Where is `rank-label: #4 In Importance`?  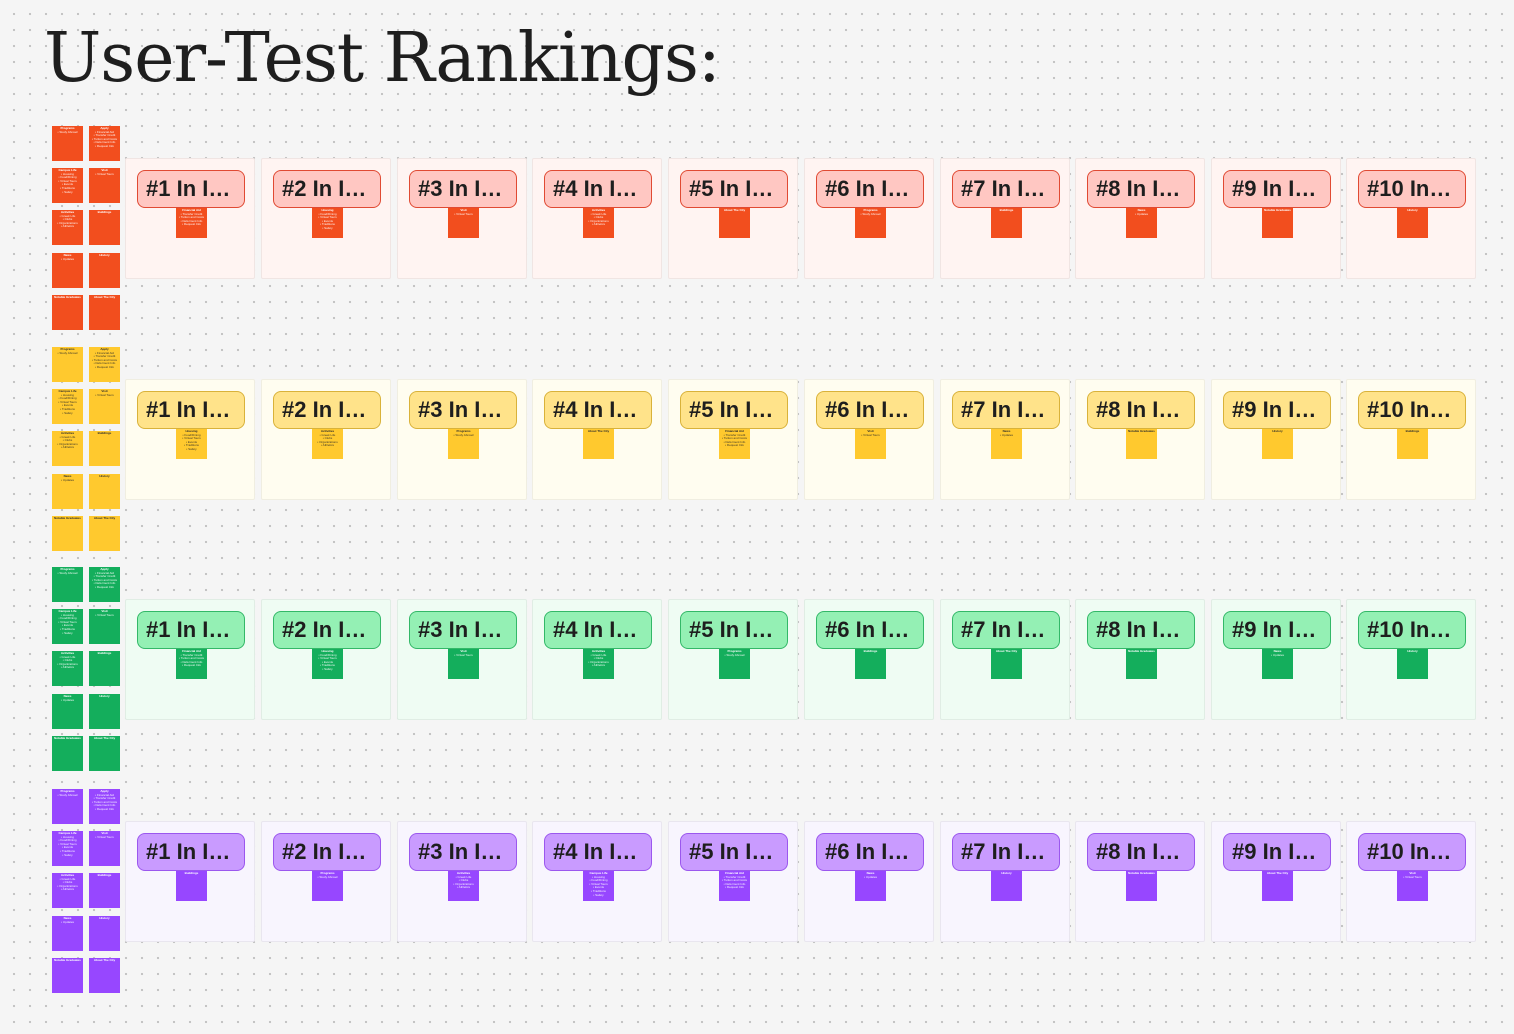
rank-label: #4 In Importance is located at coordinates (598, 189).